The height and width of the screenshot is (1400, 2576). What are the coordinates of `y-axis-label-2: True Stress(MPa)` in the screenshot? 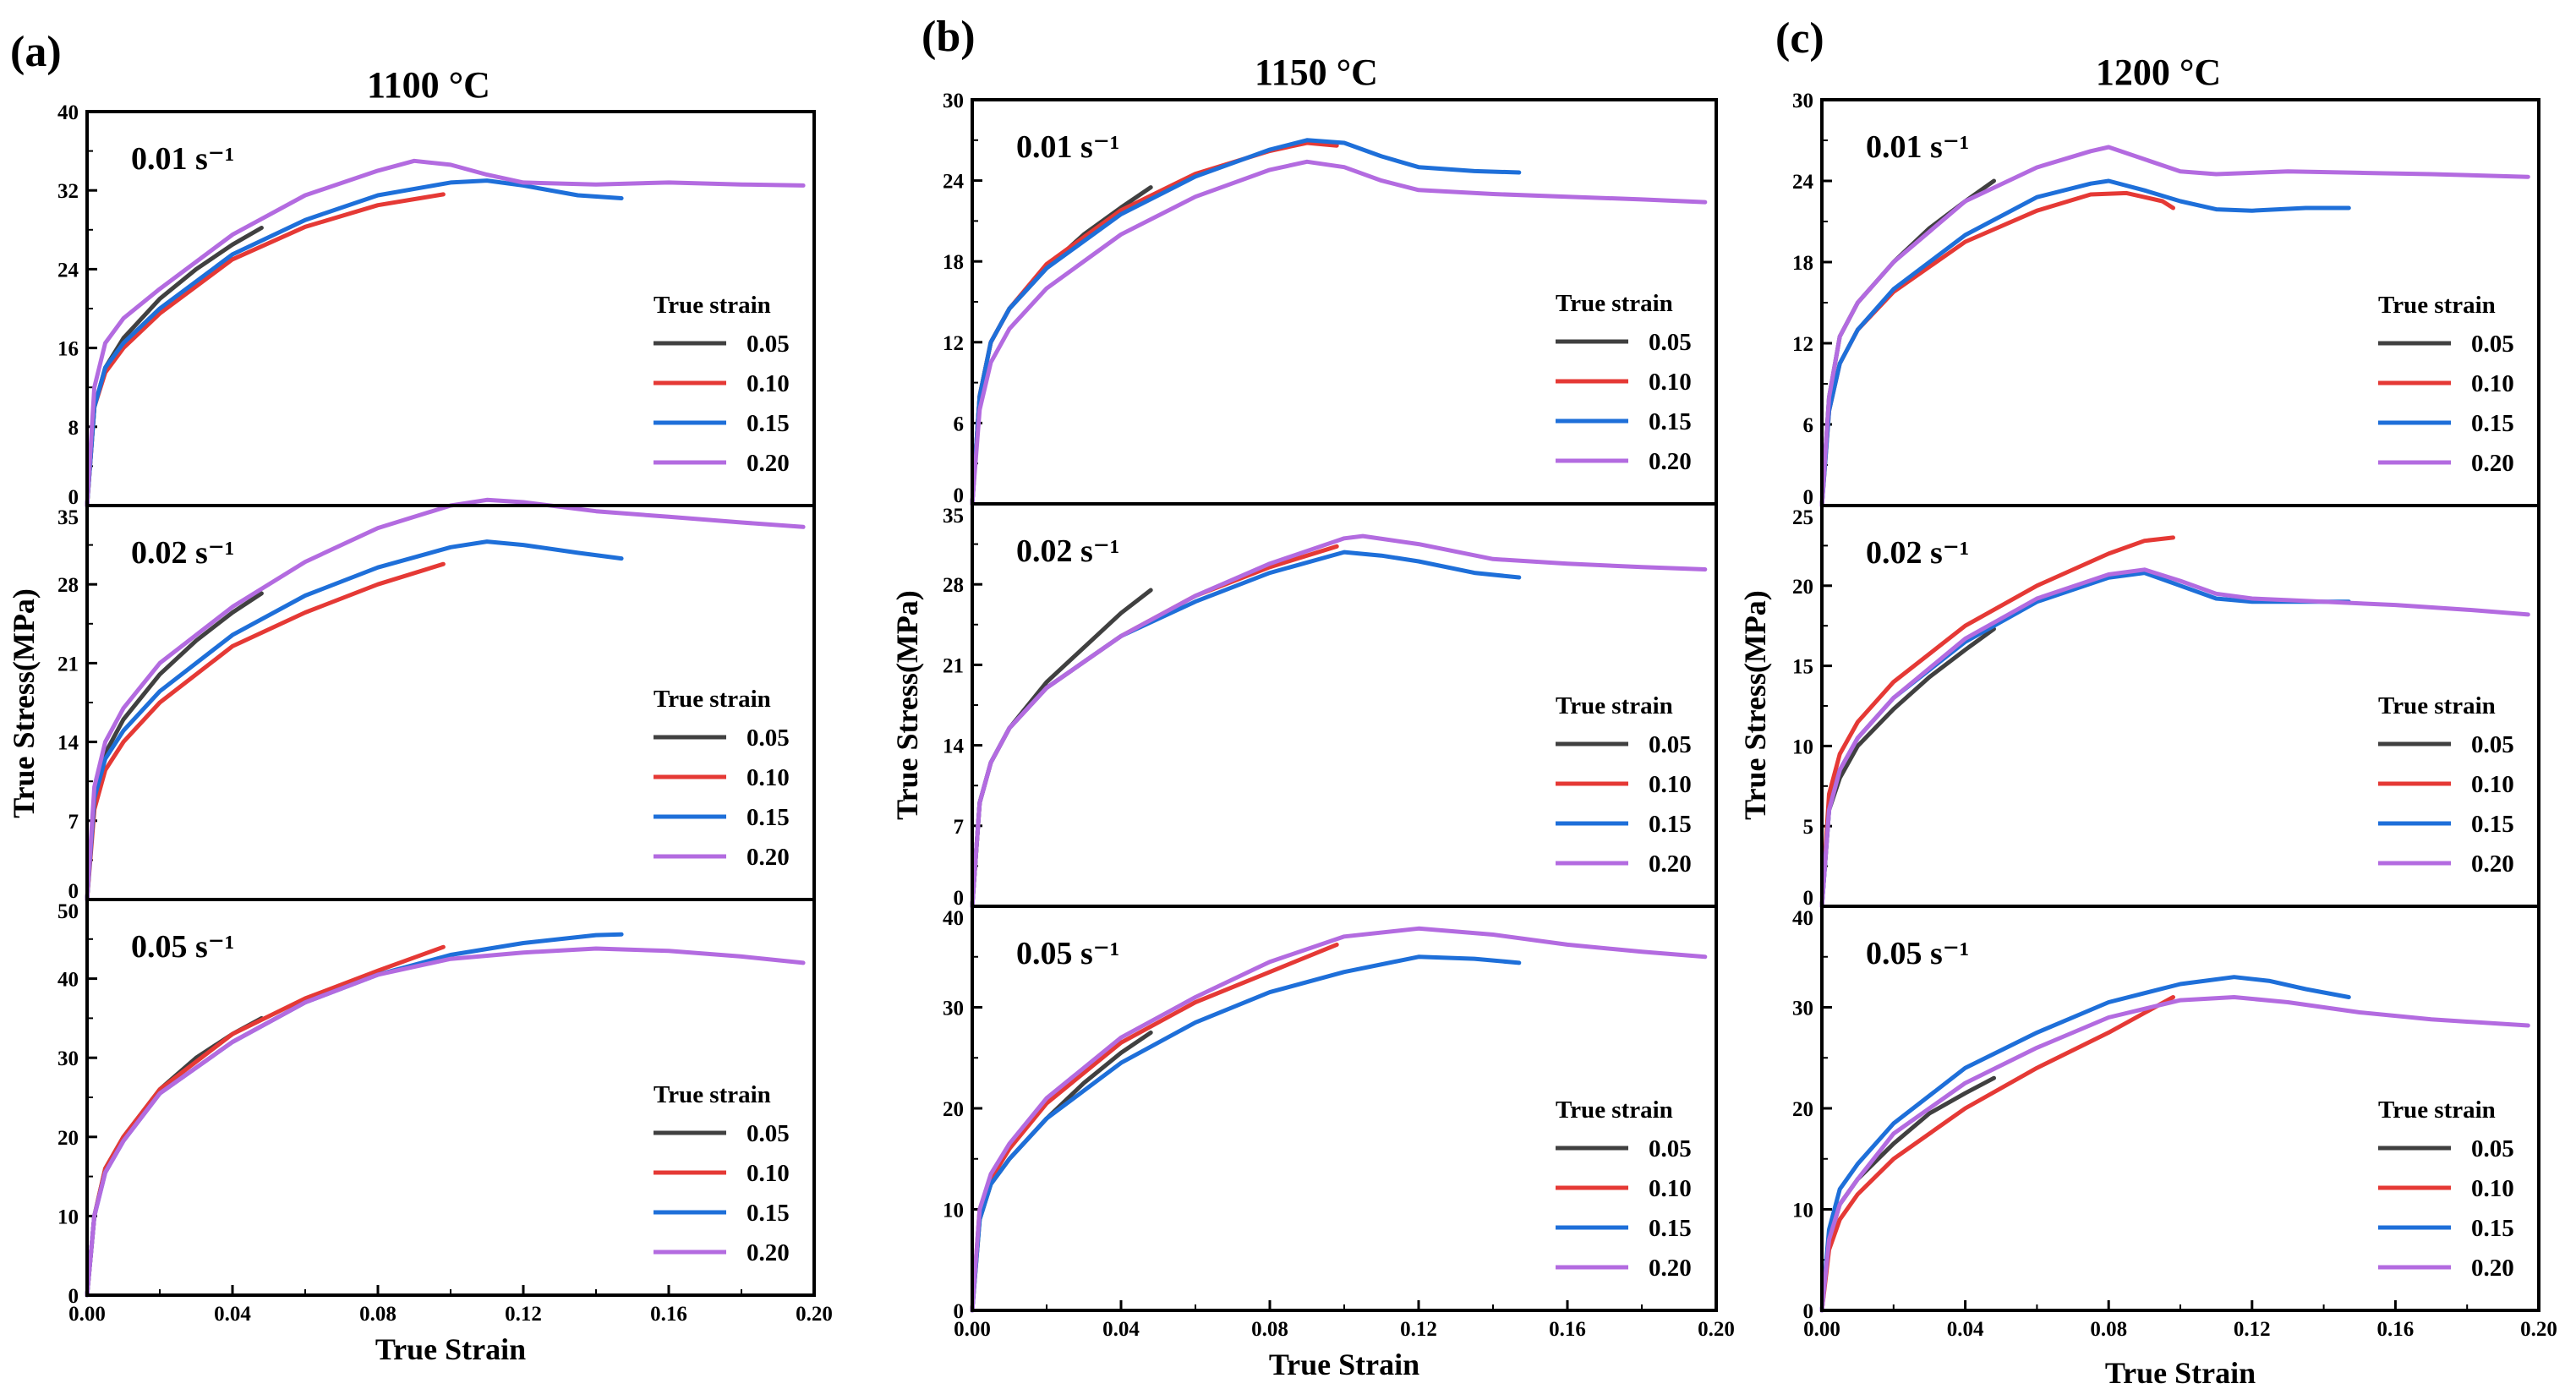 It's located at (1755, 705).